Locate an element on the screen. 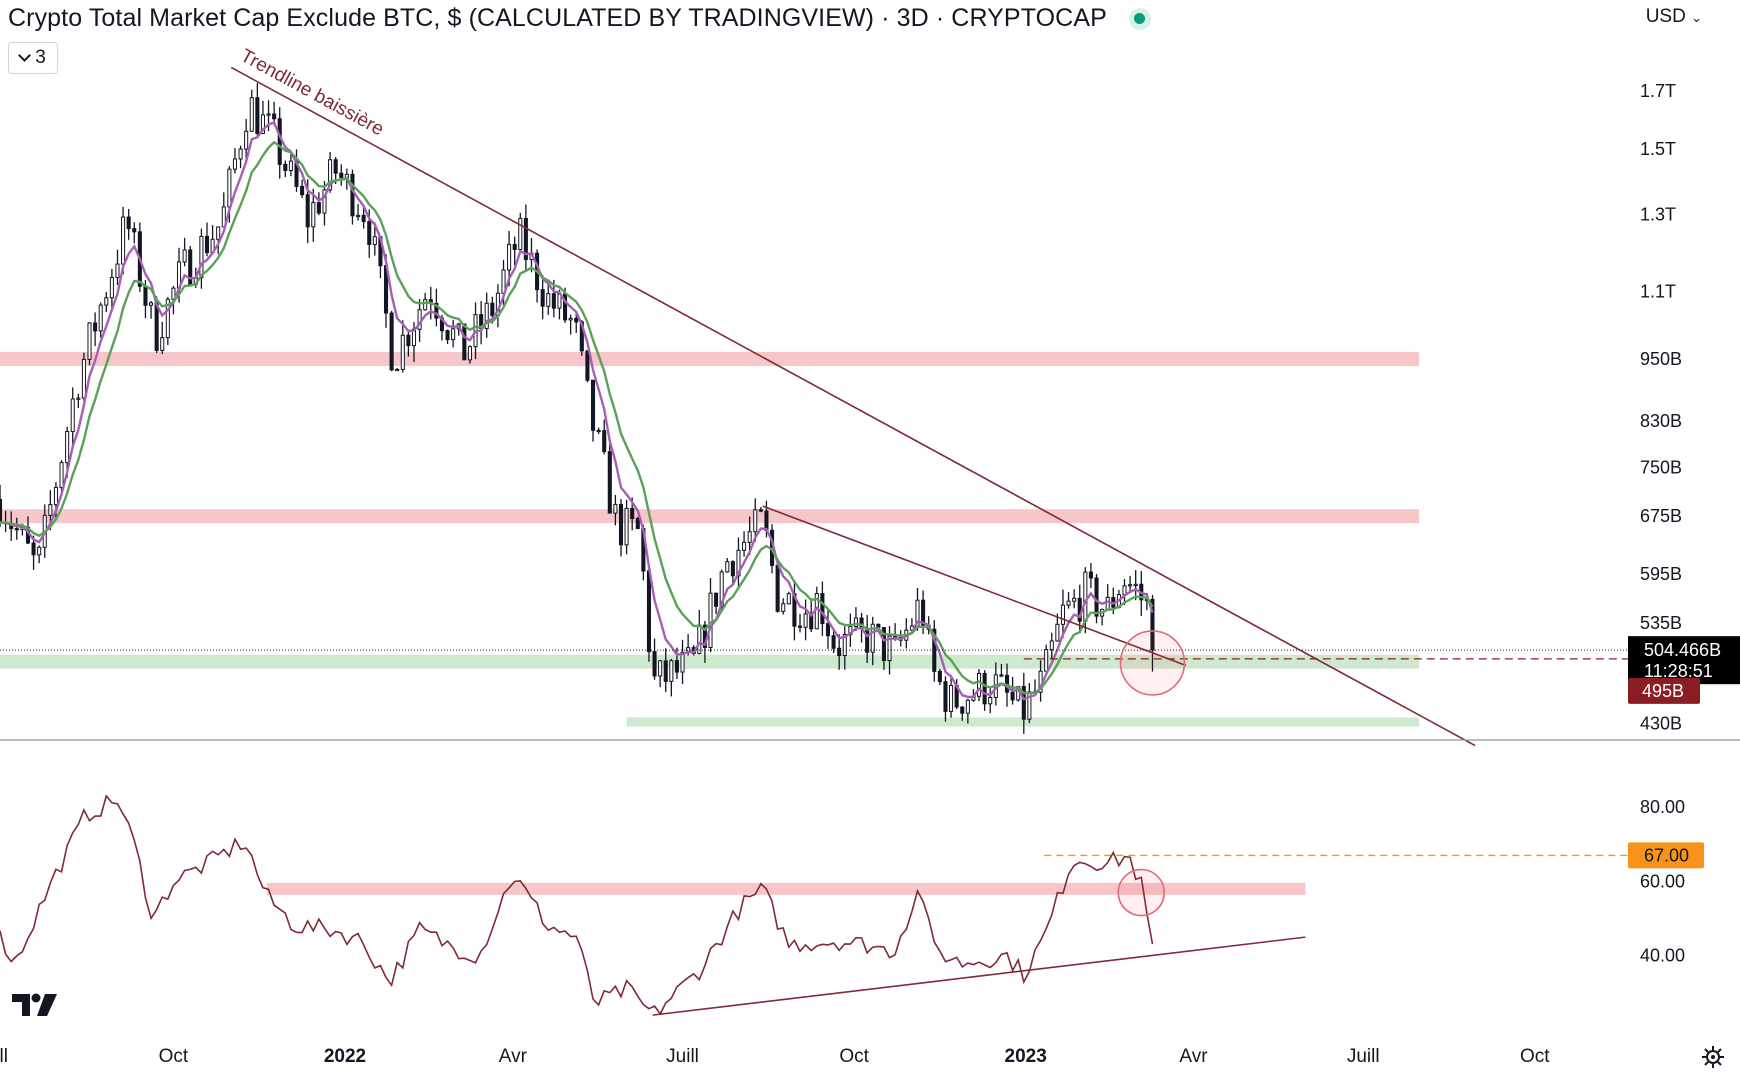 The width and height of the screenshot is (1740, 1080). date-axis-label: ill is located at coordinates (4, 1056).